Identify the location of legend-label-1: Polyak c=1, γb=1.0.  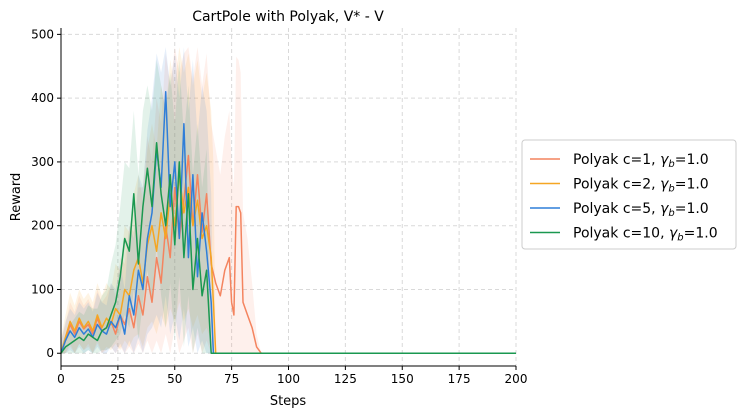
(641, 161).